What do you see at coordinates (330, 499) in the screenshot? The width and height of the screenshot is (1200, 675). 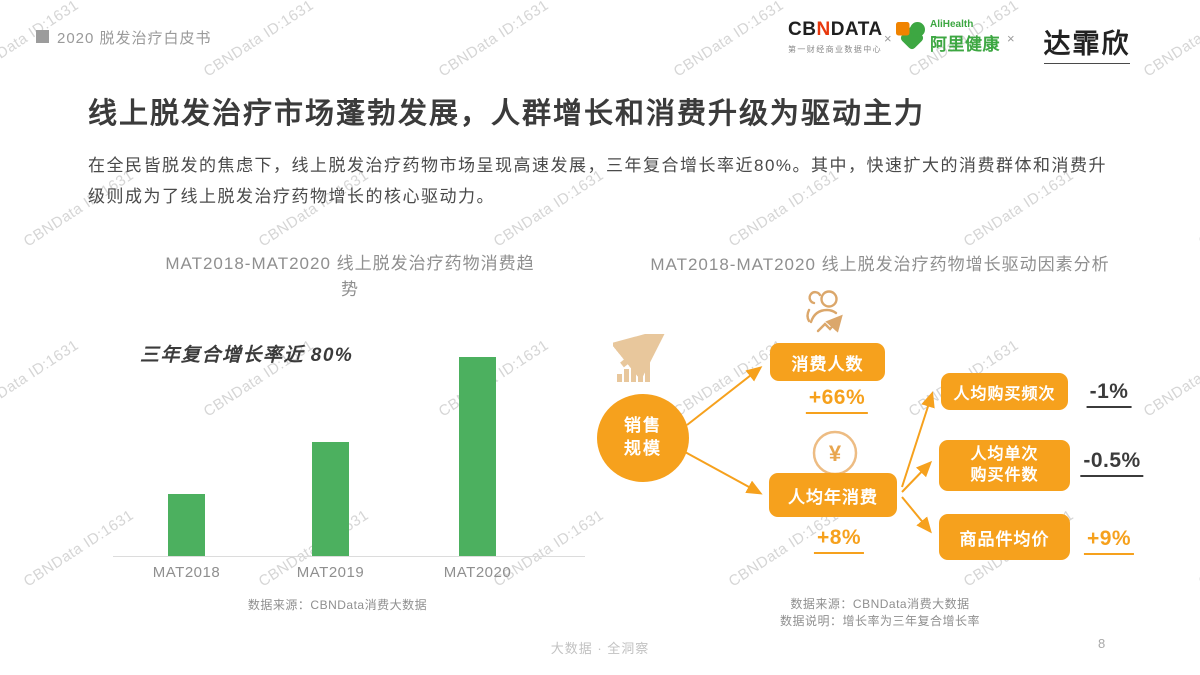 I see `bar-MAT2019` at bounding box center [330, 499].